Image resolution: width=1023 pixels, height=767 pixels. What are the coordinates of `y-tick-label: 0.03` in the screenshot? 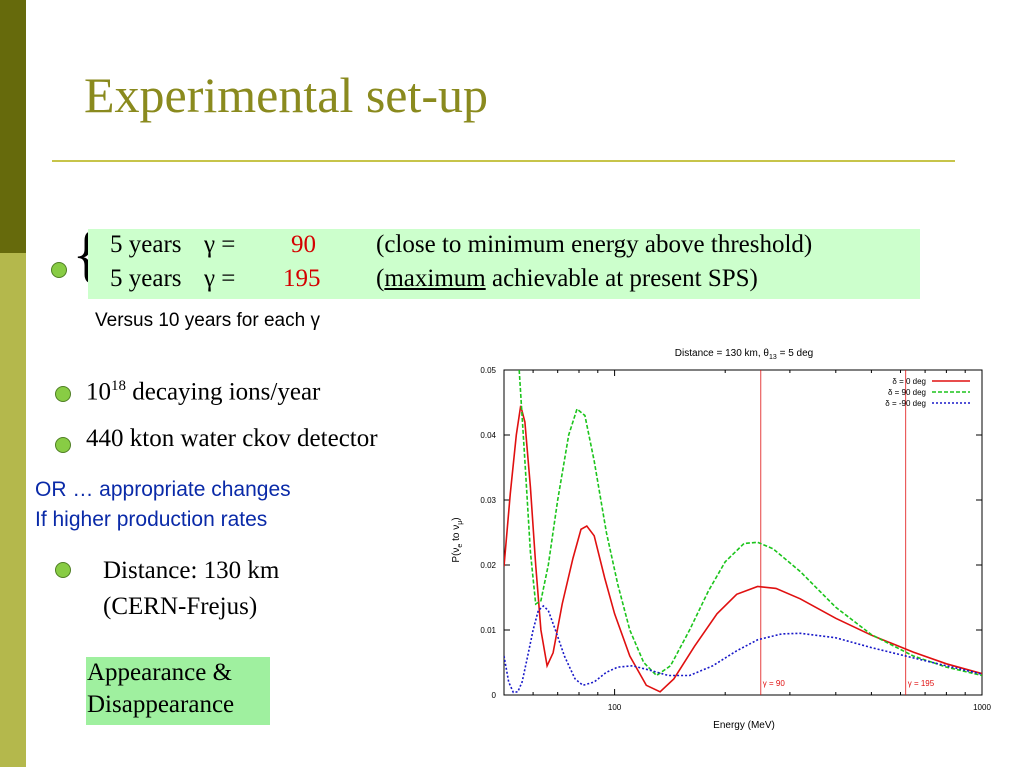 It's located at (488, 500).